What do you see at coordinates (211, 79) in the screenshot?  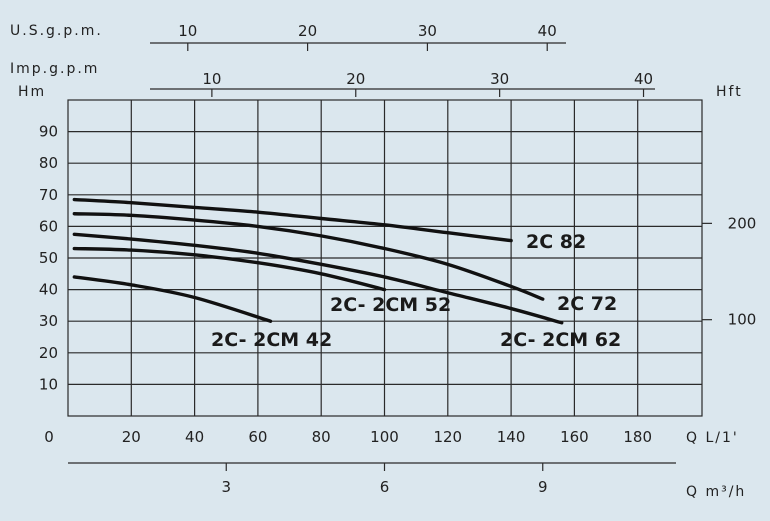 I see `imp-gpm-tick-label: 10` at bounding box center [211, 79].